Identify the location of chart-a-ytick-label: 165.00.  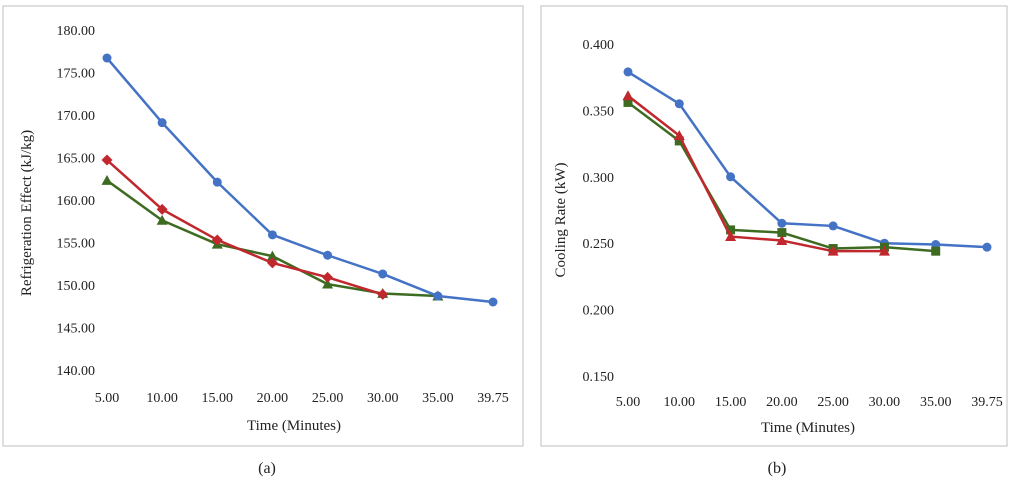
(76, 159).